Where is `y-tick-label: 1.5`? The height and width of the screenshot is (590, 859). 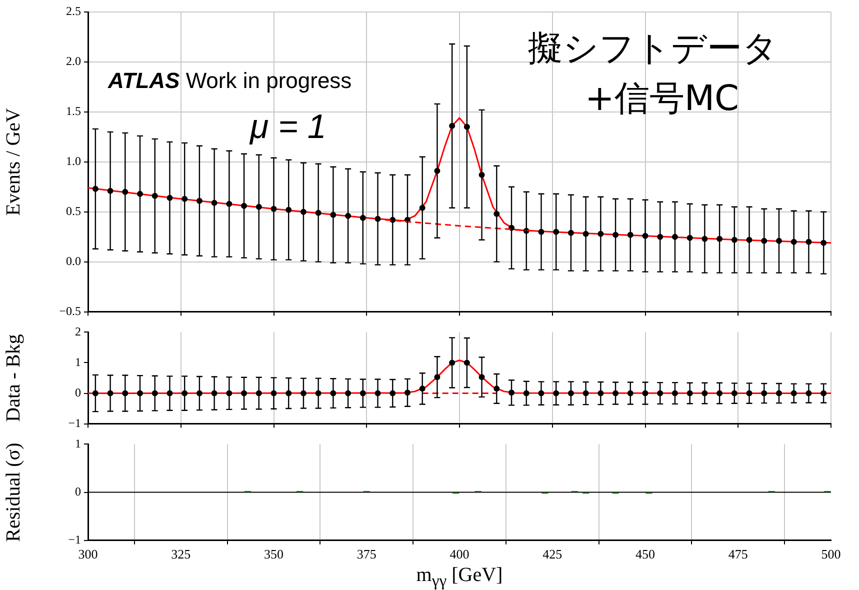 y-tick-label: 1.5 is located at coordinates (73, 111).